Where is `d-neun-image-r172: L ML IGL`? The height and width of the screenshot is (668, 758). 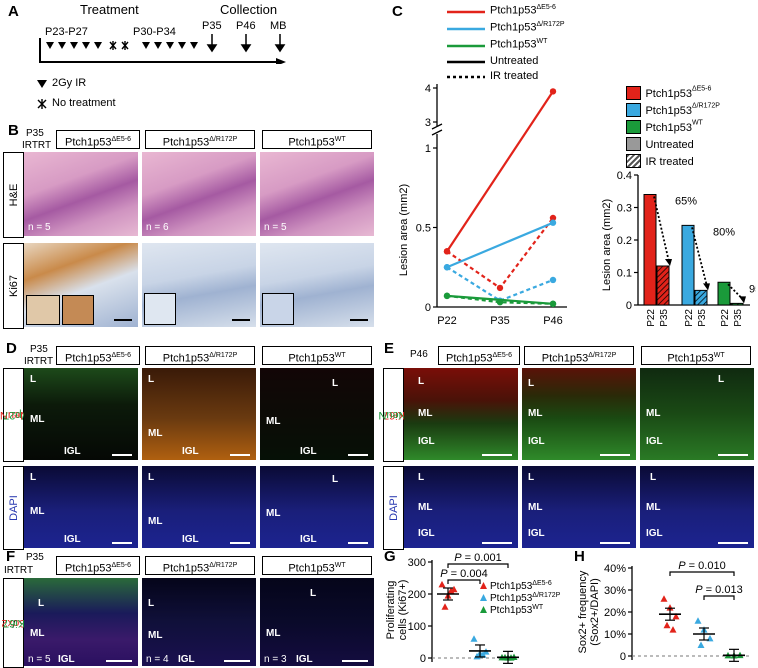
d-neun-image-r172: L ML IGL is located at coordinates (199, 414).